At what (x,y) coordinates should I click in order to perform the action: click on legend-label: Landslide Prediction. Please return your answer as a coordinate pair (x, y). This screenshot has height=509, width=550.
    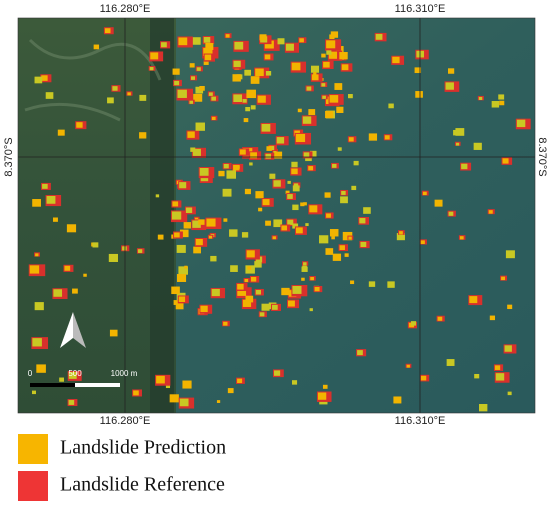
    Looking at the image, I should click on (143, 448).